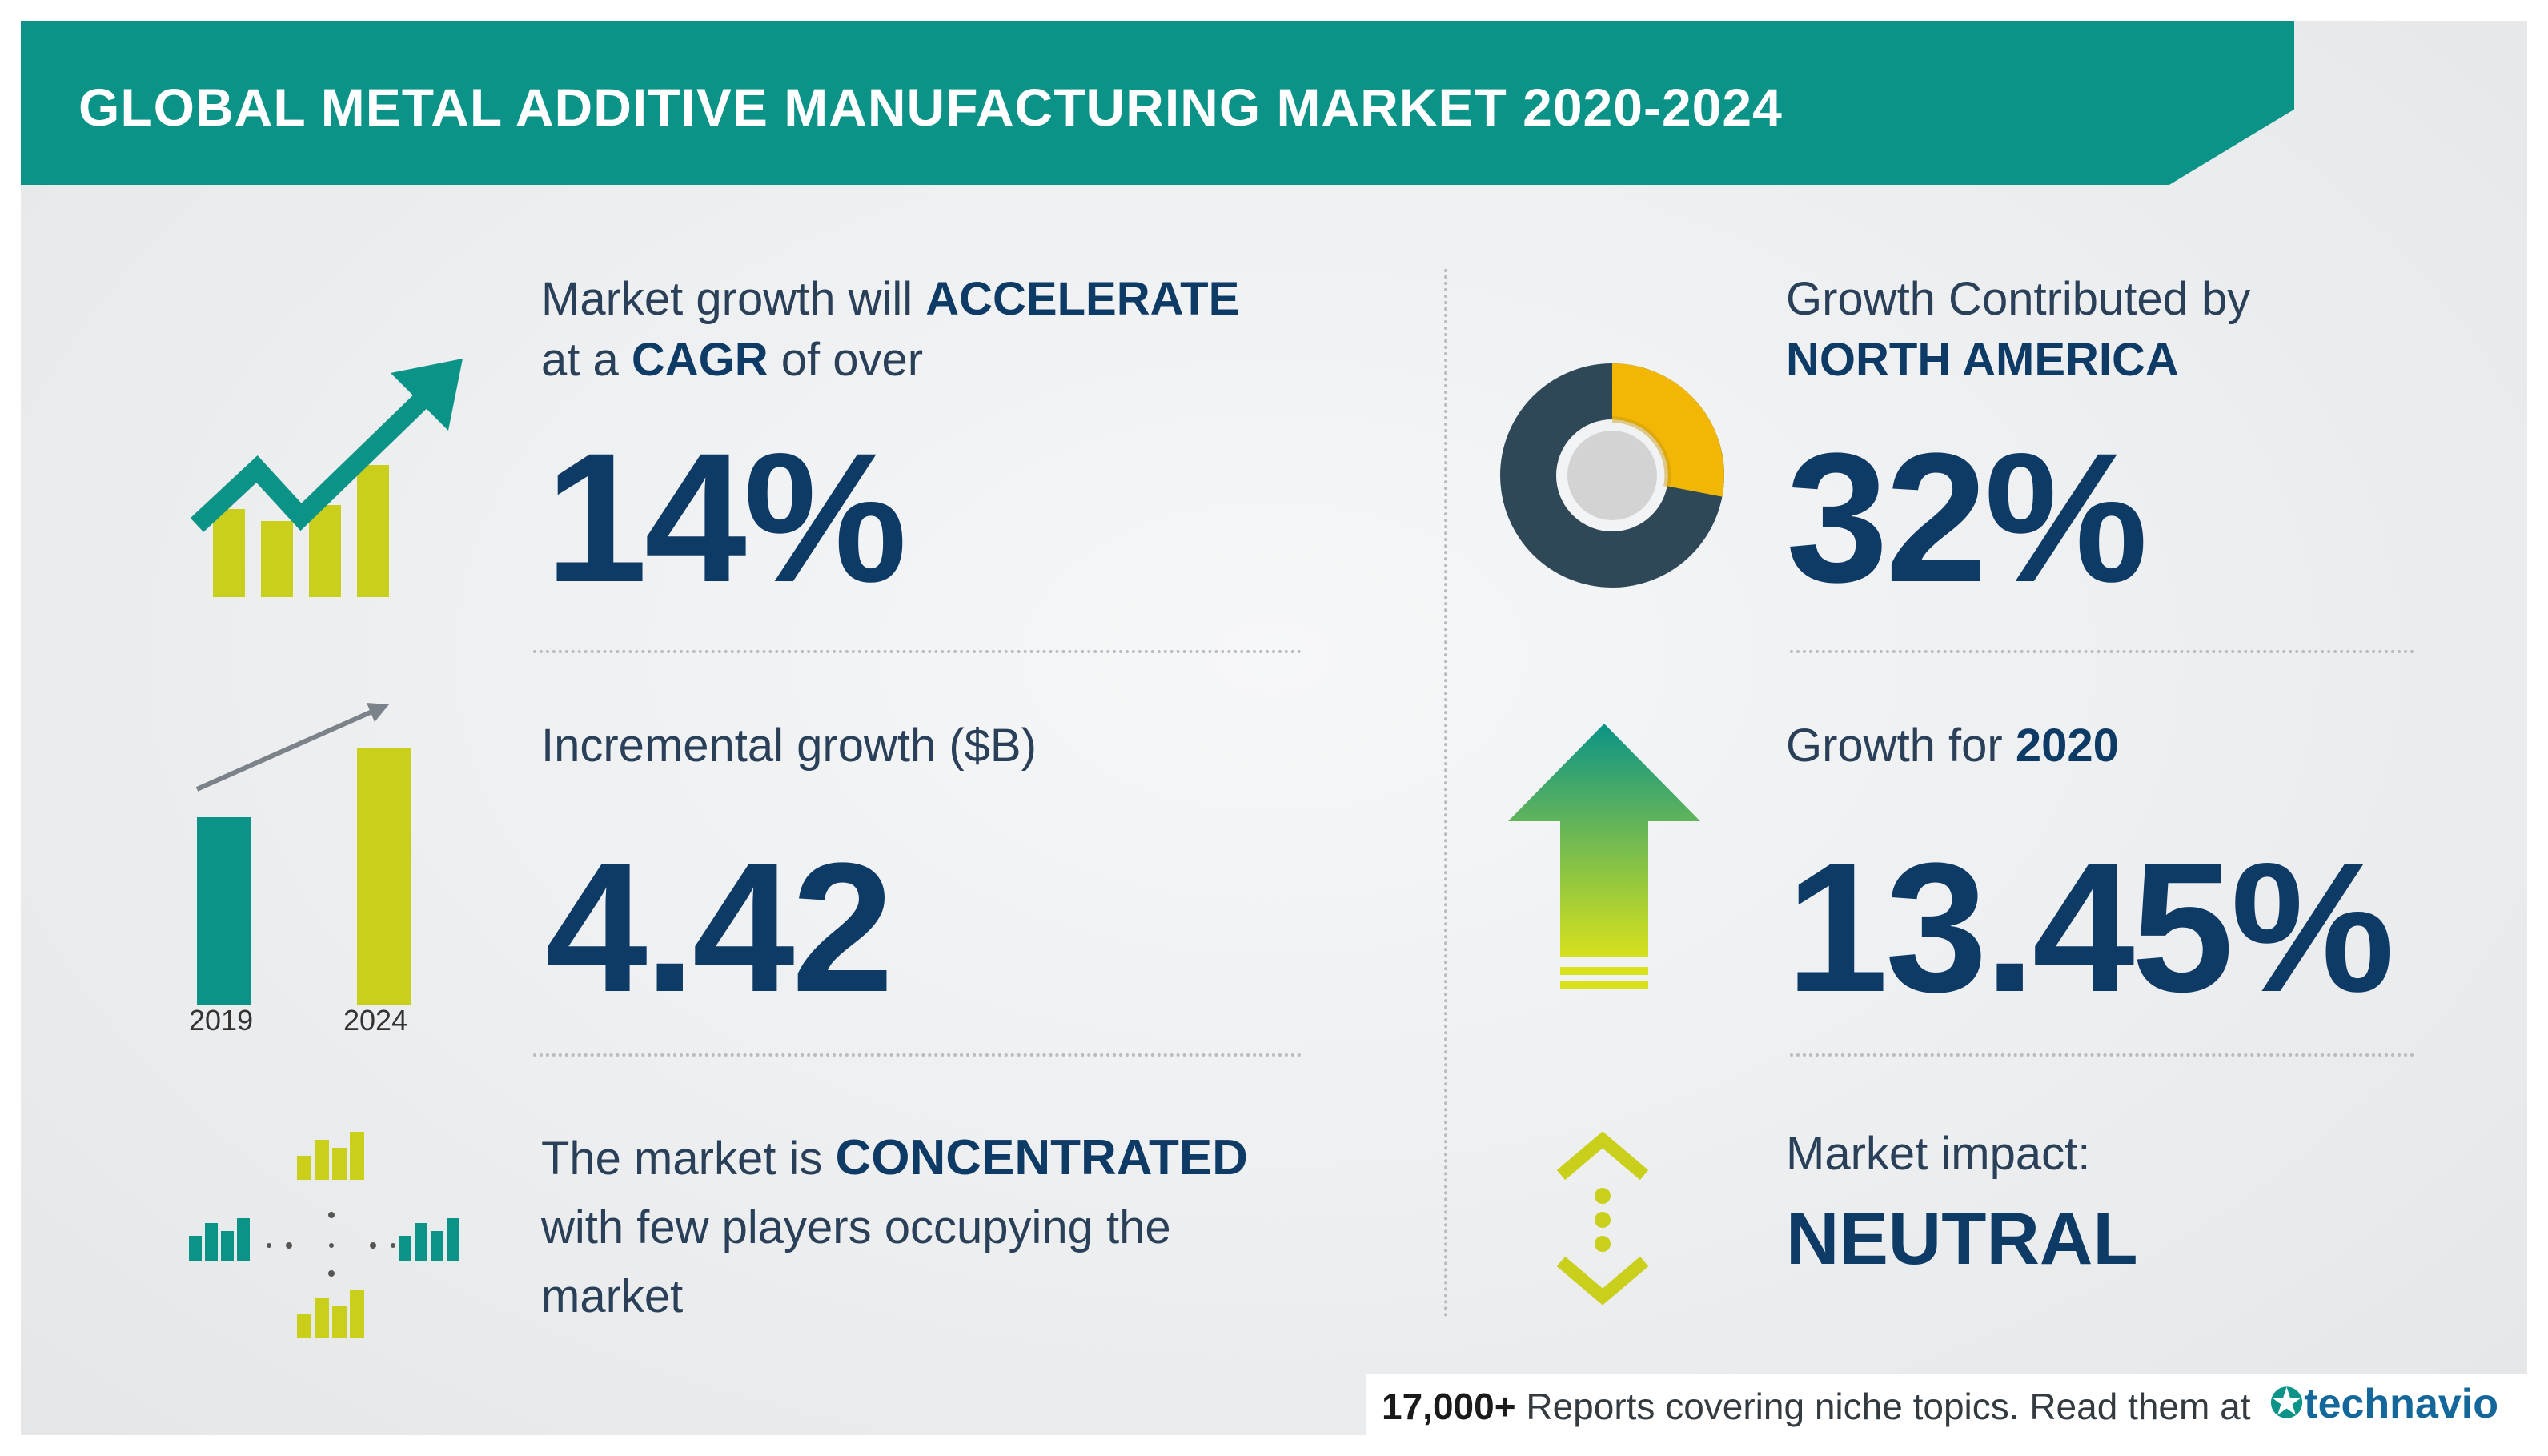 The image size is (2548, 1456). What do you see at coordinates (1445, 793) in the screenshot?
I see `center-divider` at bounding box center [1445, 793].